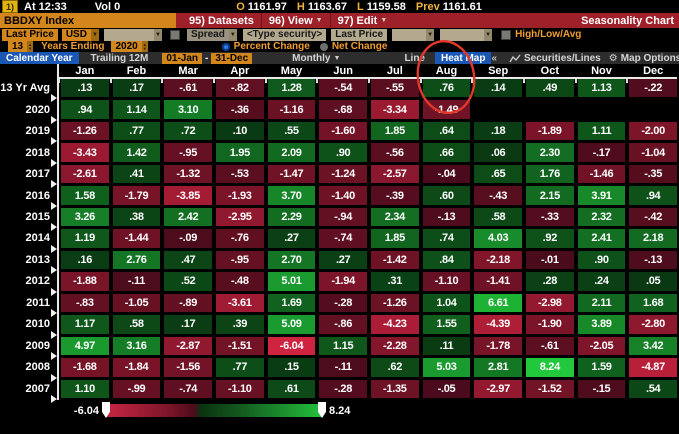  Describe the element at coordinates (240, 388) in the screenshot. I see `heatmap-cell: -1.10` at that location.